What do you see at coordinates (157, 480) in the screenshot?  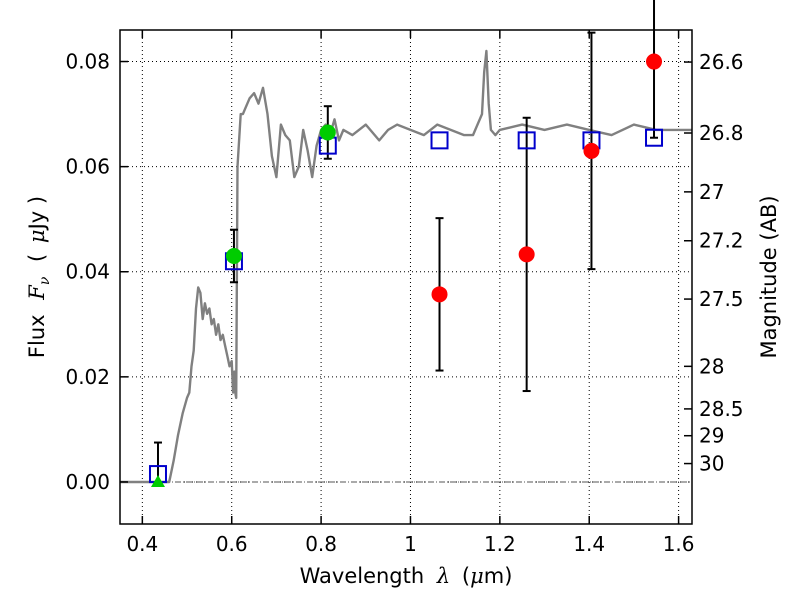 I see `upper-limit-triangle-marker` at bounding box center [157, 480].